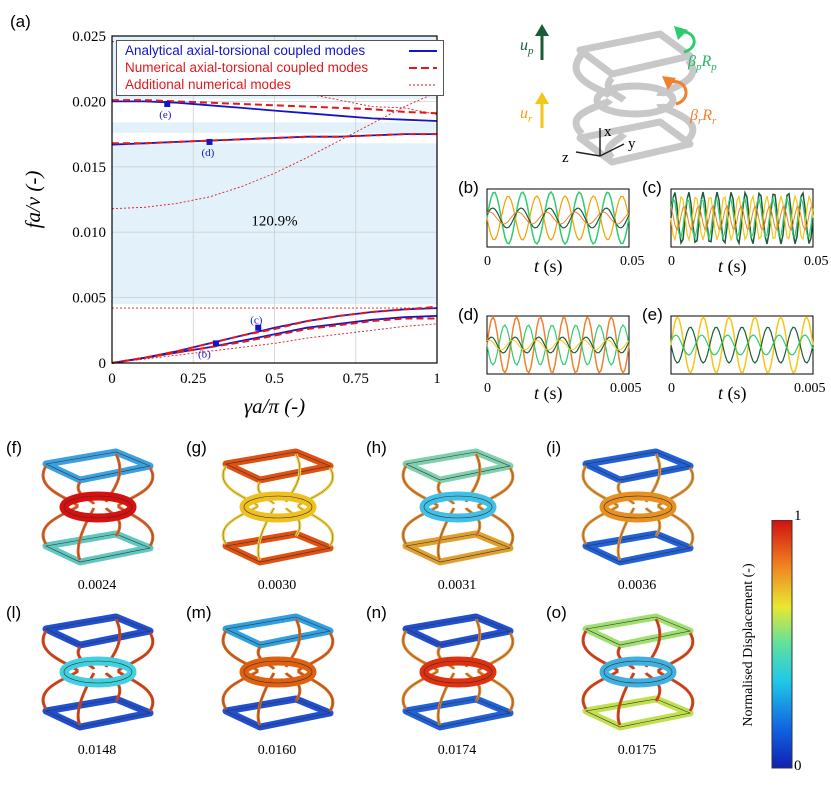  Describe the element at coordinates (247, 67) in the screenshot. I see `legend-numerical: Numerical axial-torsional coupled modes` at that location.